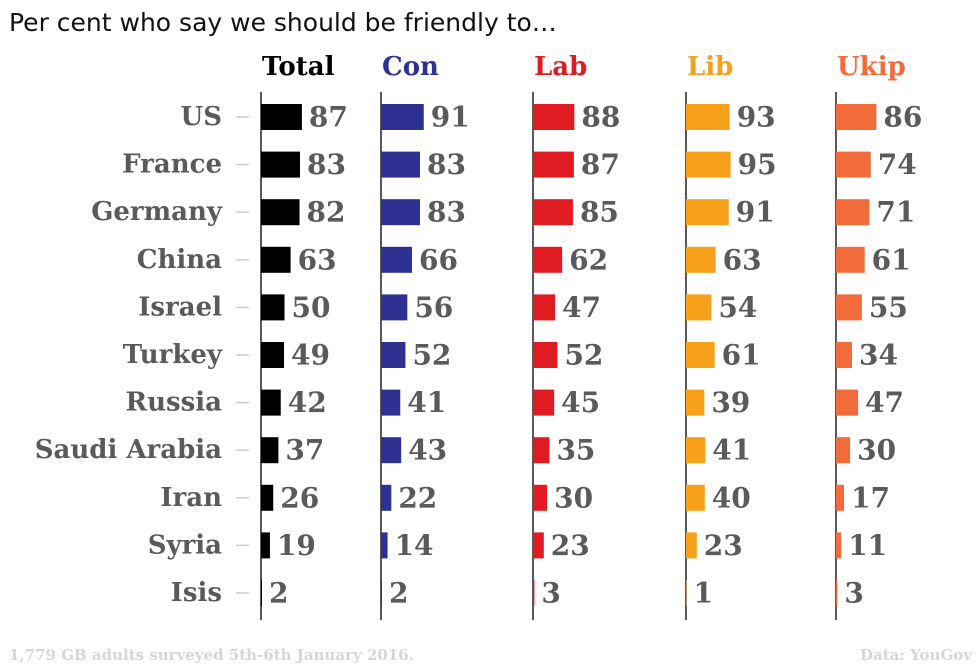 This screenshot has height=669, width=980. What do you see at coordinates (296, 545) in the screenshot?
I see `data-label: 19` at bounding box center [296, 545].